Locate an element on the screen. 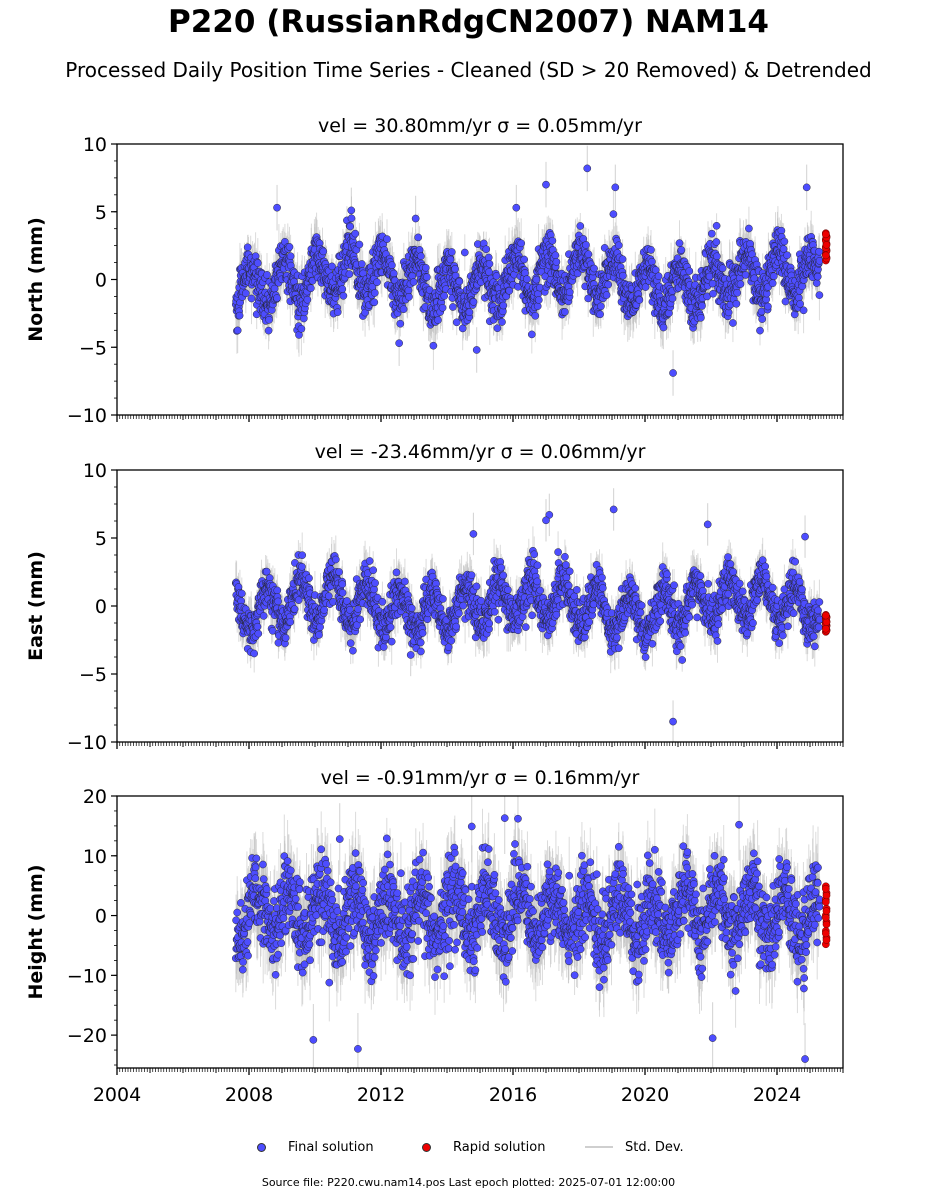 The width and height of the screenshot is (937, 1200). y-tick-label: 5 is located at coordinates (101, 213).